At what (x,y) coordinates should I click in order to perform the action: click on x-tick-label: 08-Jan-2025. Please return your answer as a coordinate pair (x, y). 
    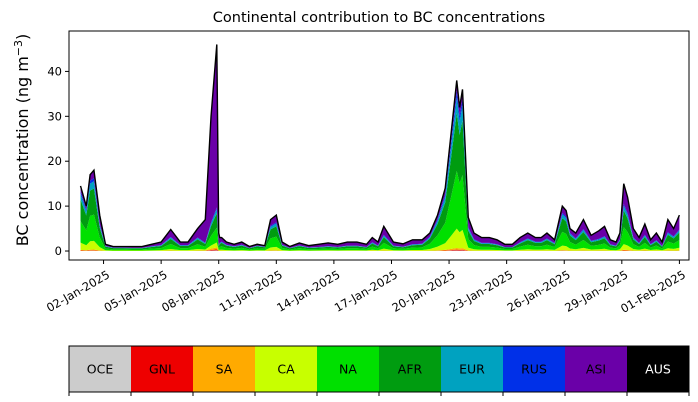
    Looking at the image, I should click on (193, 290).